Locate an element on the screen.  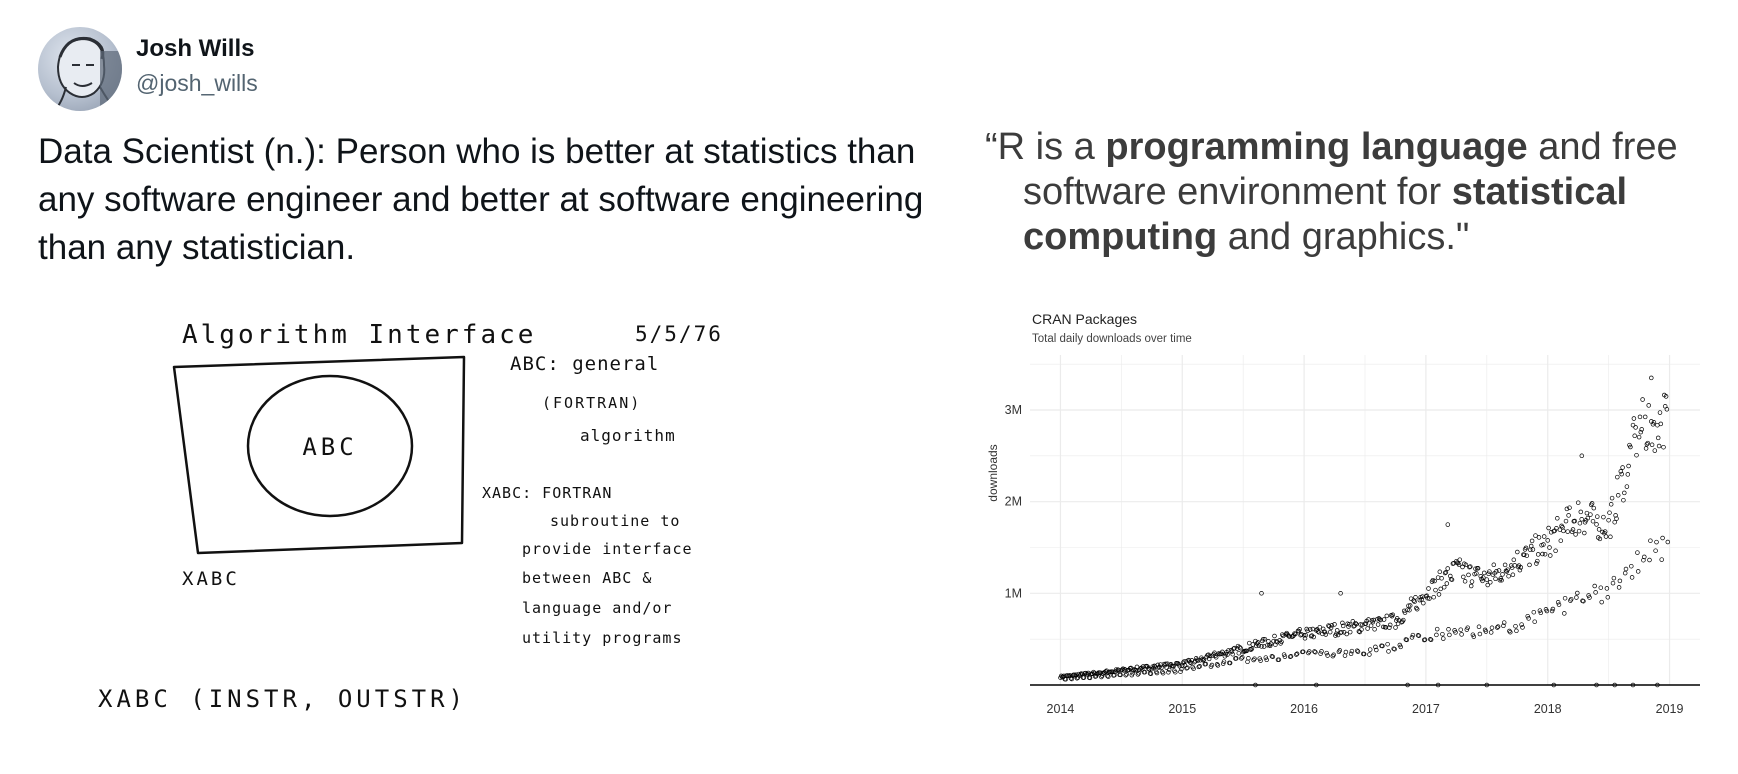
author-name: Josh Wills is located at coordinates (195, 48).